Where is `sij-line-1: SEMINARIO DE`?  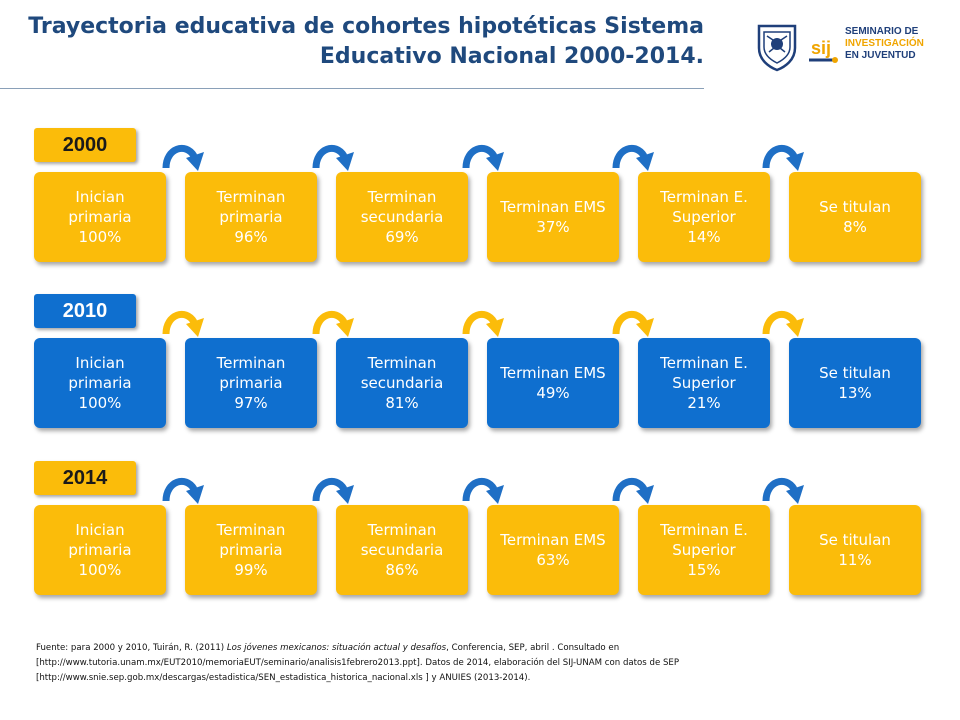 sij-line-1: SEMINARIO DE is located at coordinates (882, 31).